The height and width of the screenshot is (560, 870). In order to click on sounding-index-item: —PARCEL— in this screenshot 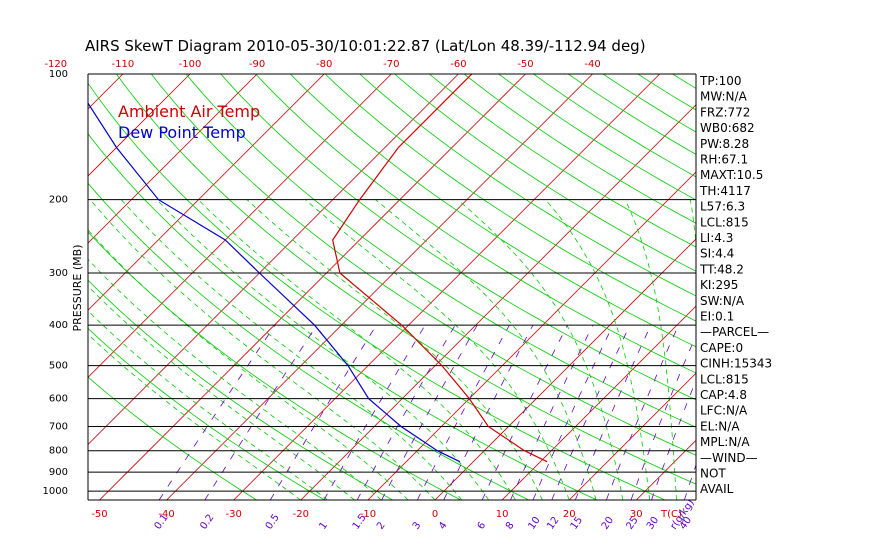, I will do `click(734, 332)`.